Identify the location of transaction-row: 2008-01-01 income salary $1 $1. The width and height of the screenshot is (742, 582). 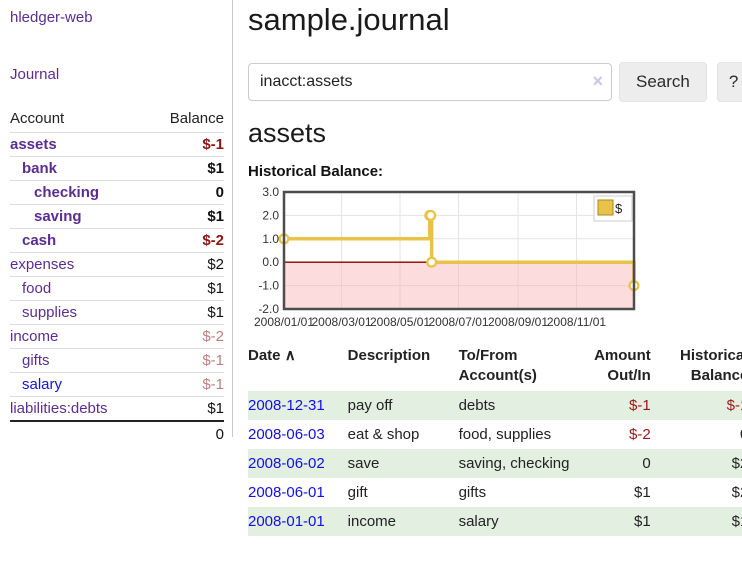
(495, 521).